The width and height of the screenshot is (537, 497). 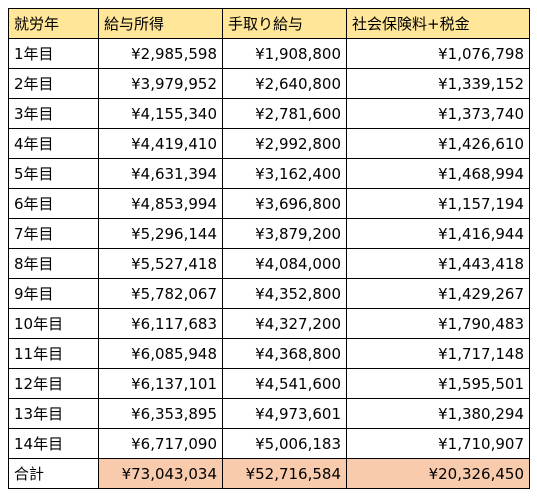 I want to click on data-row: 13年目 ¥6,353,895 ¥4,973,601 ¥1,380,294, so click(x=269, y=413).